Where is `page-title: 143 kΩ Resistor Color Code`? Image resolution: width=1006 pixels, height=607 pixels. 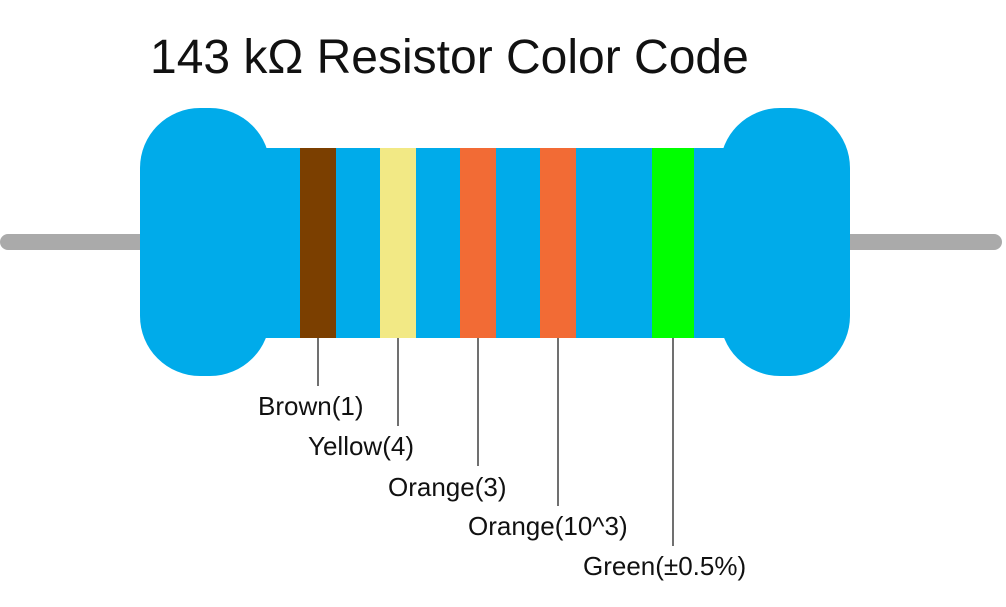
page-title: 143 kΩ Resistor Color Code is located at coordinates (449, 57).